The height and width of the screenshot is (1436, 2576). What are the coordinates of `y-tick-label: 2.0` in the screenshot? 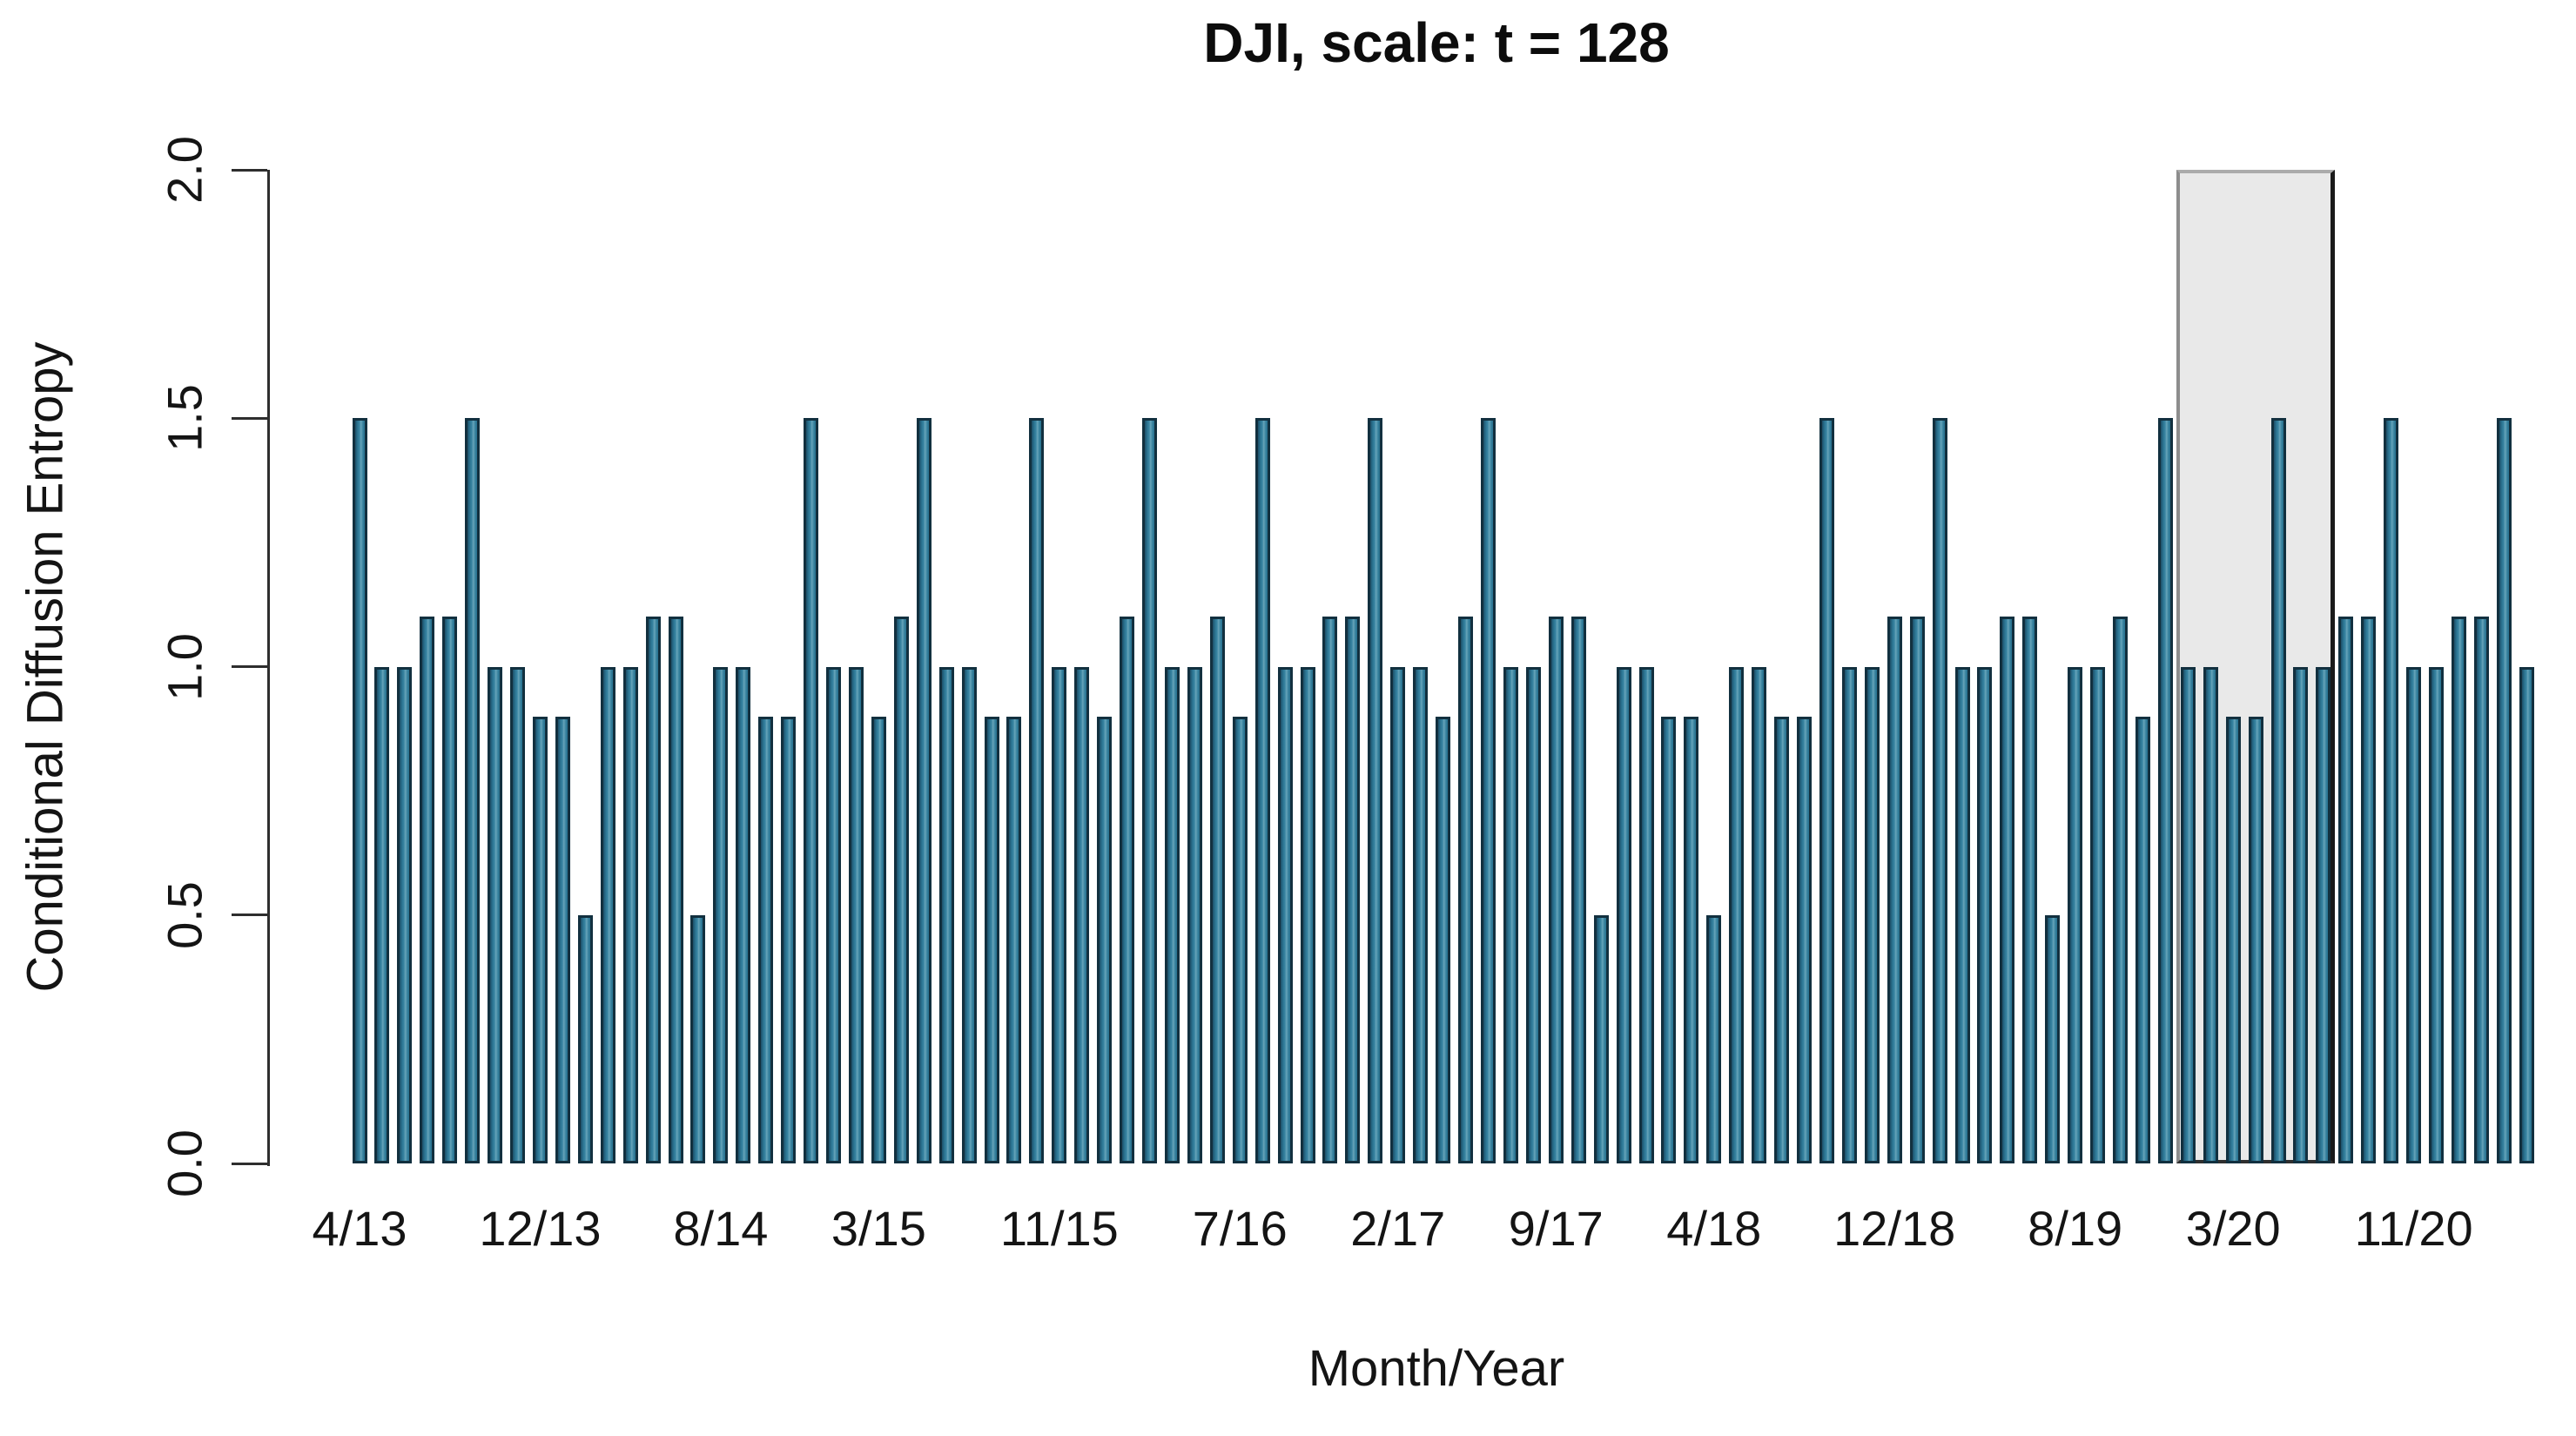 It's located at (184, 170).